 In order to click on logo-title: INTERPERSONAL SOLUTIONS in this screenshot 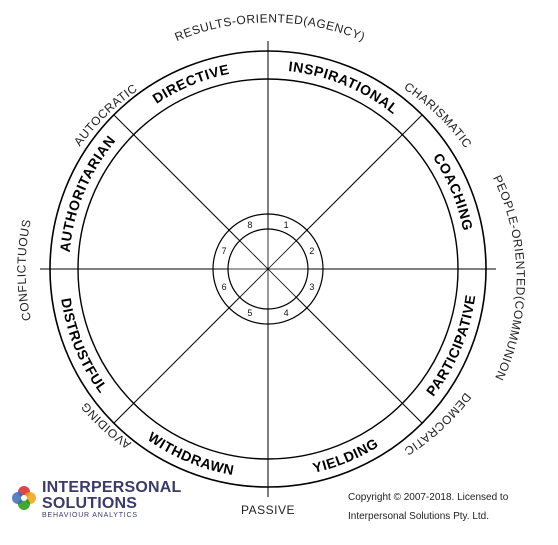, I will do `click(112, 496)`.